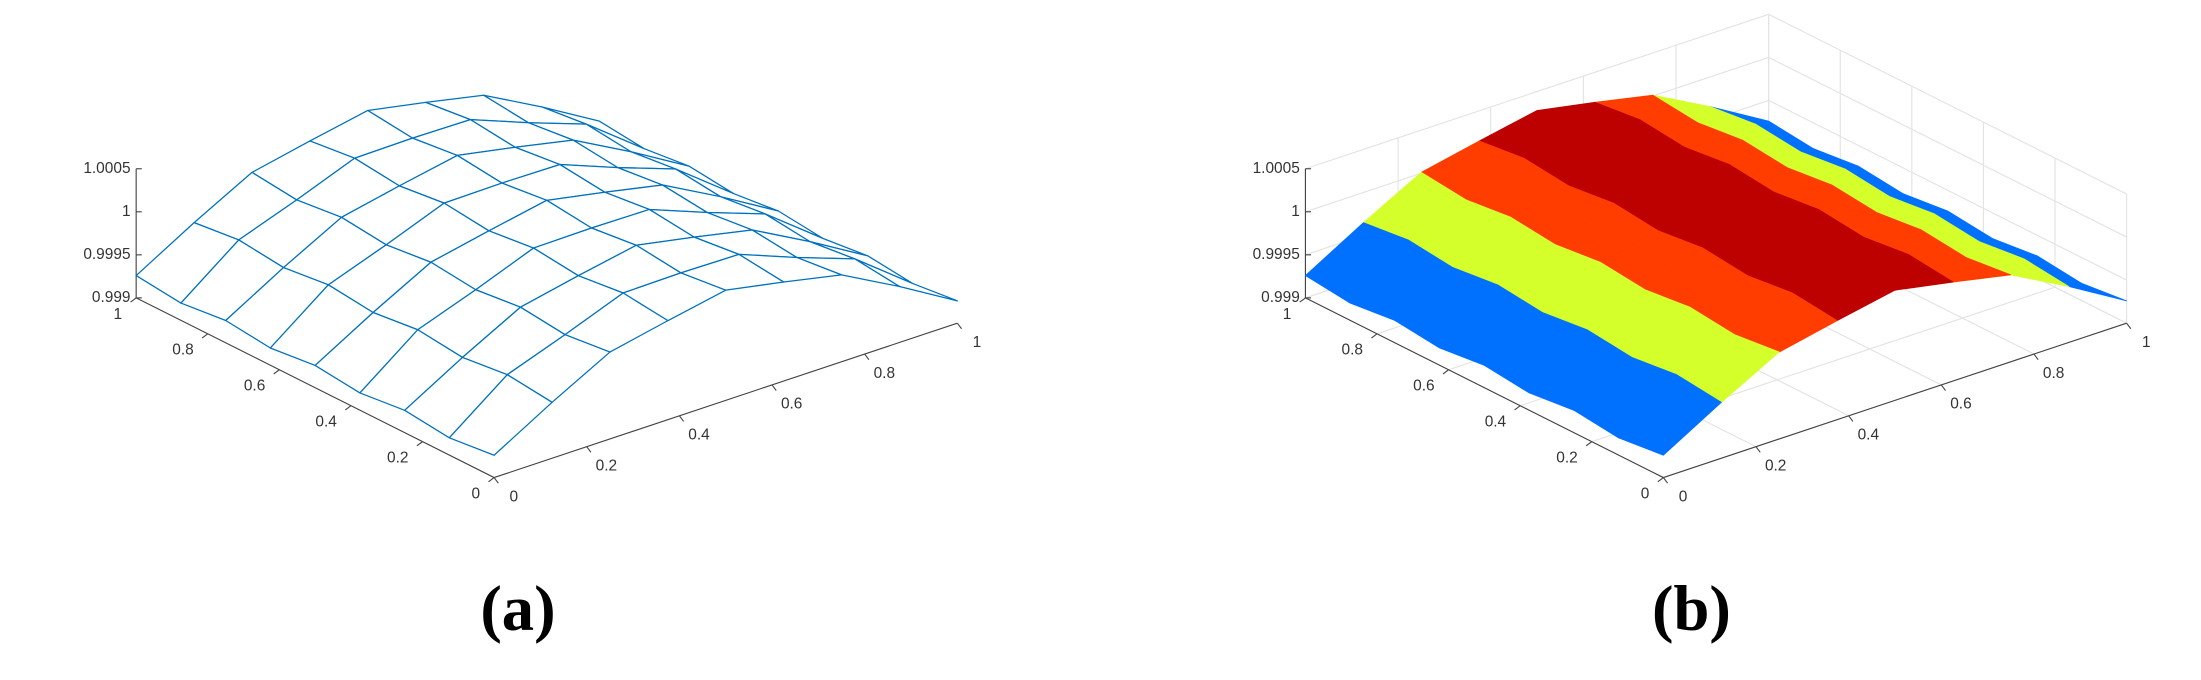 The height and width of the screenshot is (680, 2201). I want to click on surface-cell, so click(1670, 415).